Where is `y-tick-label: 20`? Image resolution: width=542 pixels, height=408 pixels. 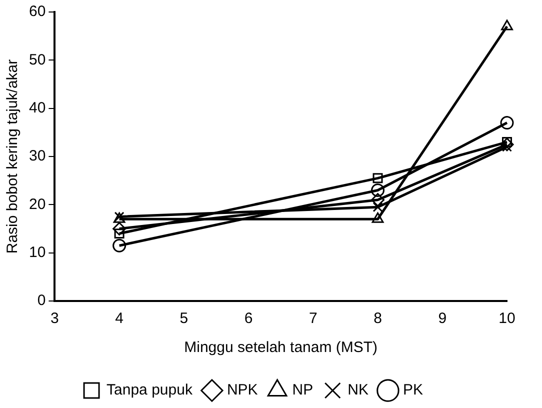
y-tick-label: 20 is located at coordinates (37, 204).